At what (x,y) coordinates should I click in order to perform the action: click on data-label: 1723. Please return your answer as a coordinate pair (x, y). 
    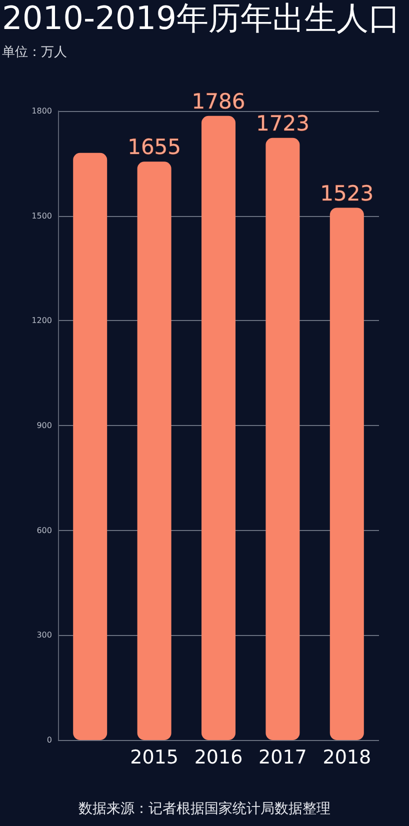
    Looking at the image, I should click on (283, 123).